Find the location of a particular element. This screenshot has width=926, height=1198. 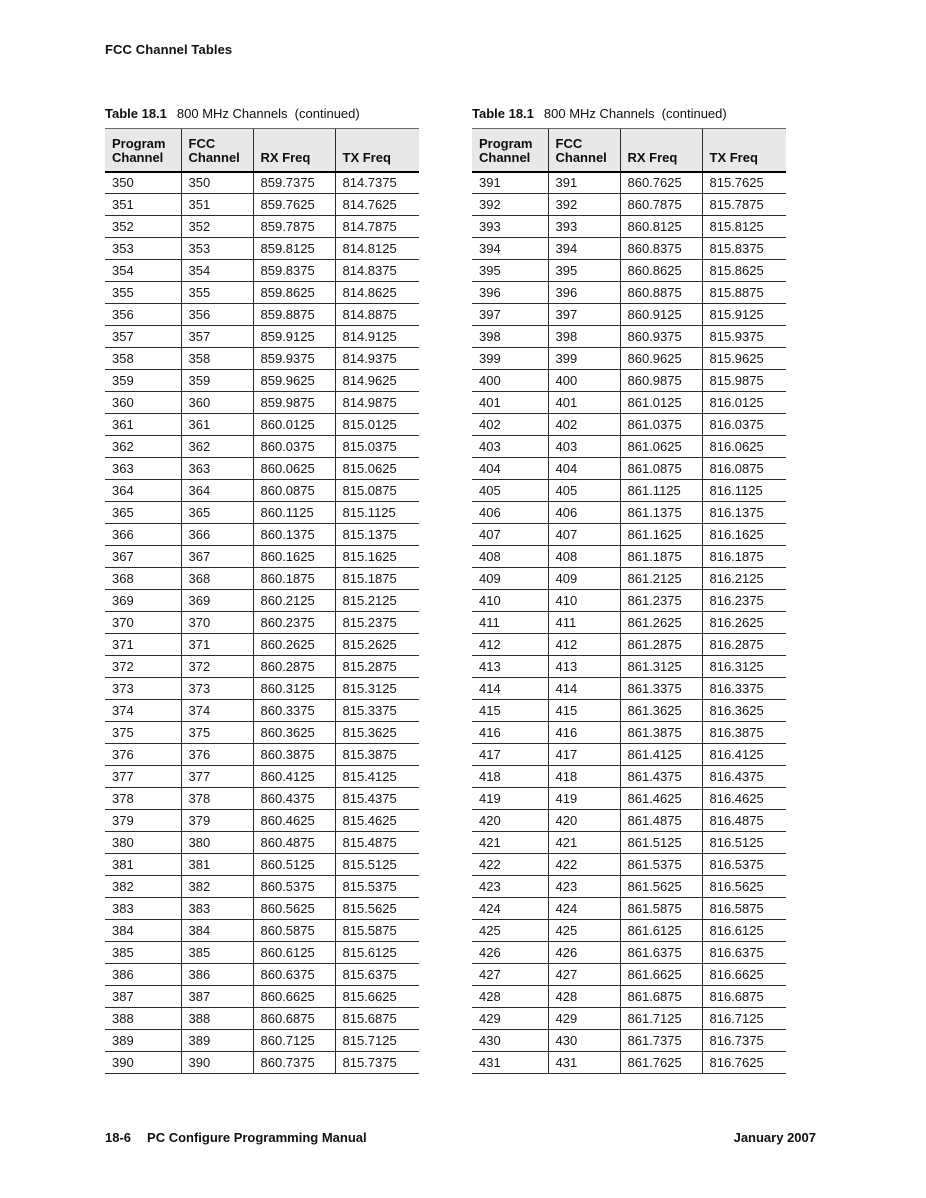

cell-program-channel: 390 is located at coordinates (143, 1062).